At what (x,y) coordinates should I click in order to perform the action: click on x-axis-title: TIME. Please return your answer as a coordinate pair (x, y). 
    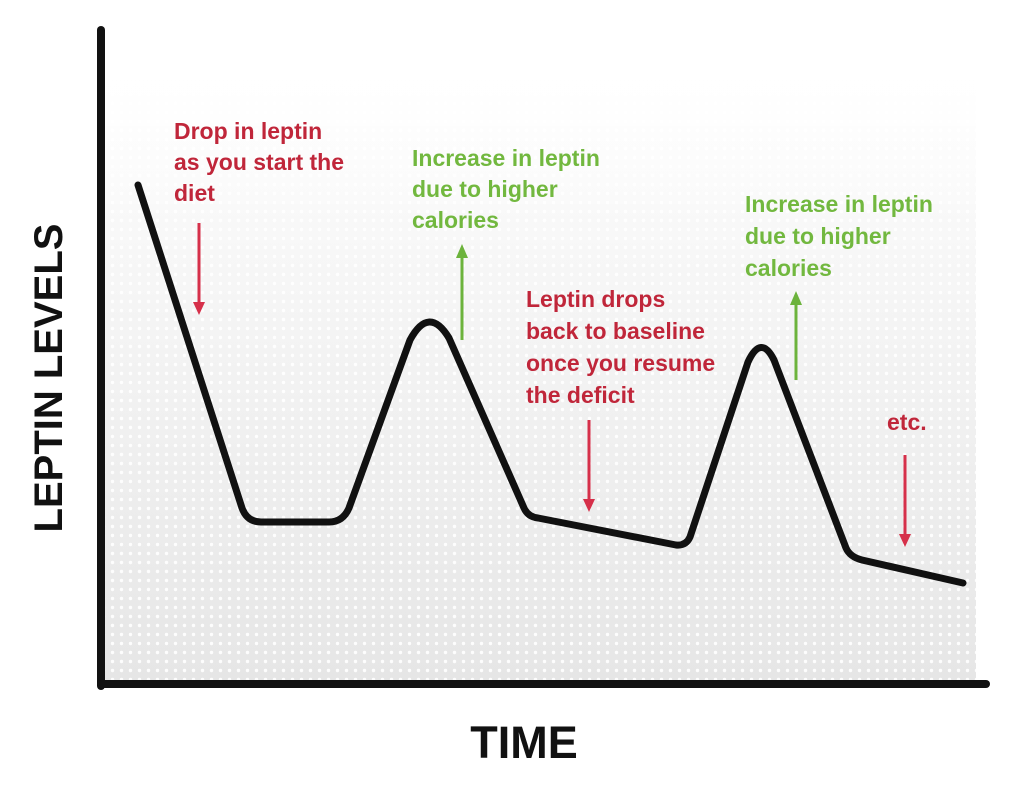
    Looking at the image, I should click on (524, 742).